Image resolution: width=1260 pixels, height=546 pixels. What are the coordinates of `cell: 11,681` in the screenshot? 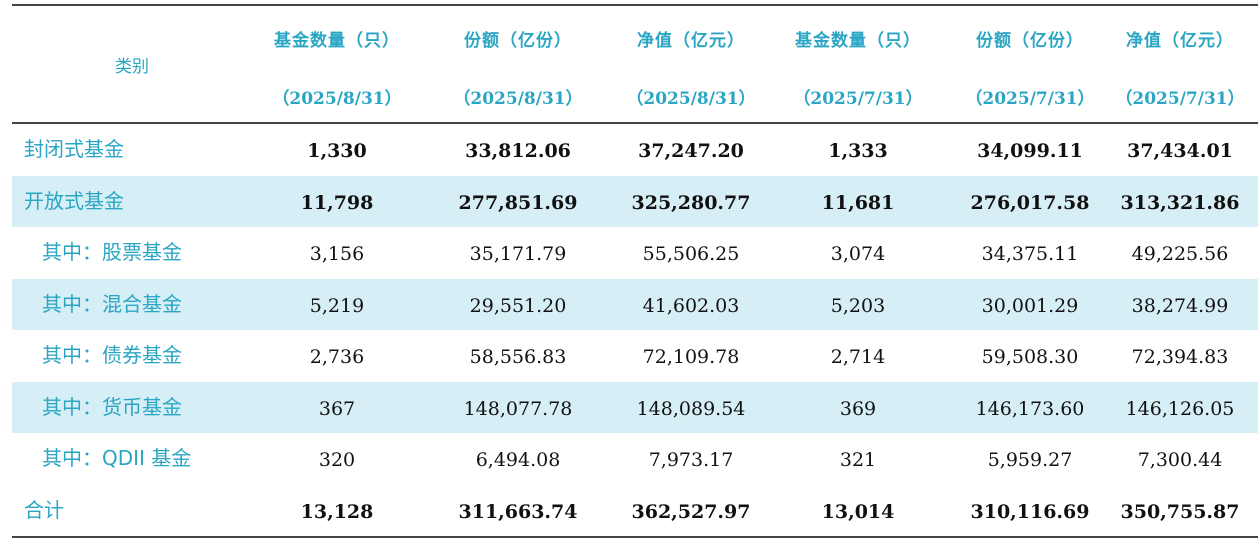 It's located at (858, 202).